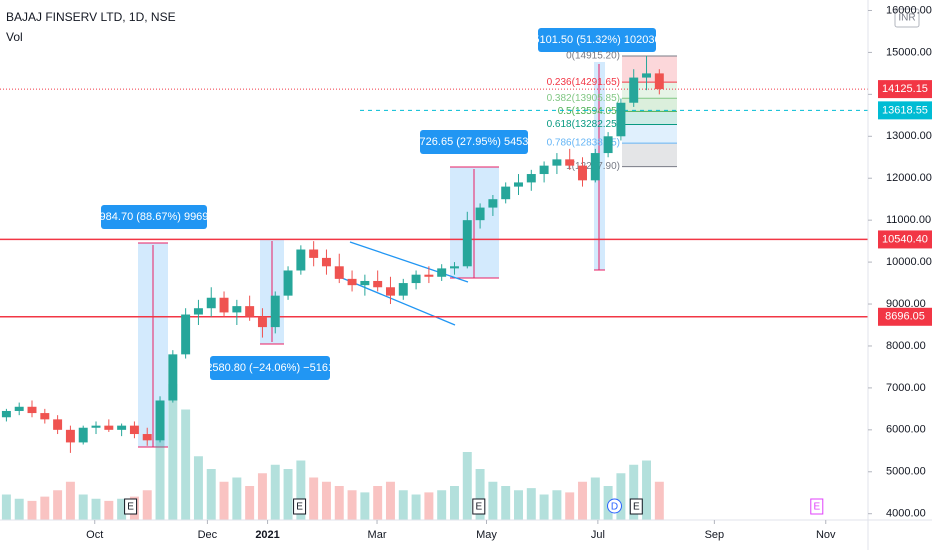  What do you see at coordinates (596, 40) in the screenshot?
I see `measure-label: 5101.50 (51.32%) 102030` at bounding box center [596, 40].